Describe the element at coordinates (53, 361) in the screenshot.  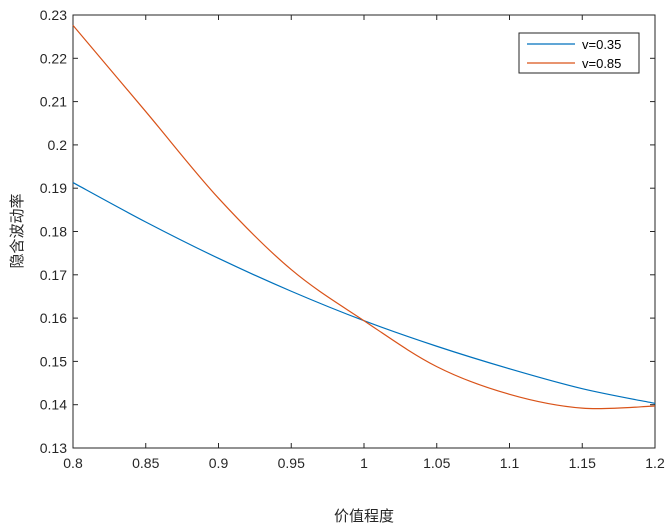
I see `y-tick-label: 0.15` at that location.